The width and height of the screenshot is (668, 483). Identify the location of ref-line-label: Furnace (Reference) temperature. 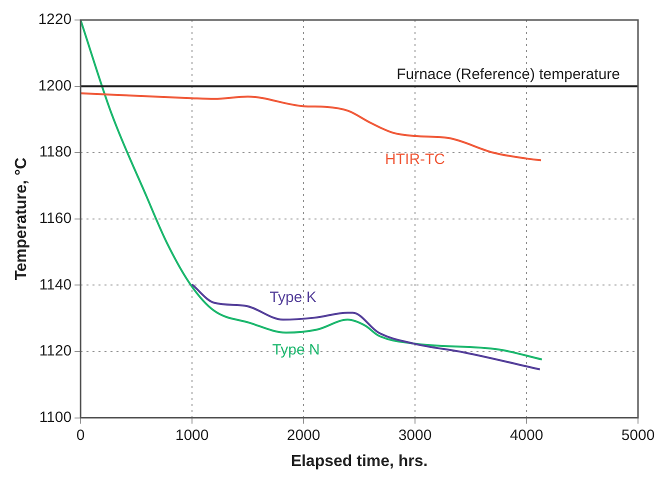
(508, 74).